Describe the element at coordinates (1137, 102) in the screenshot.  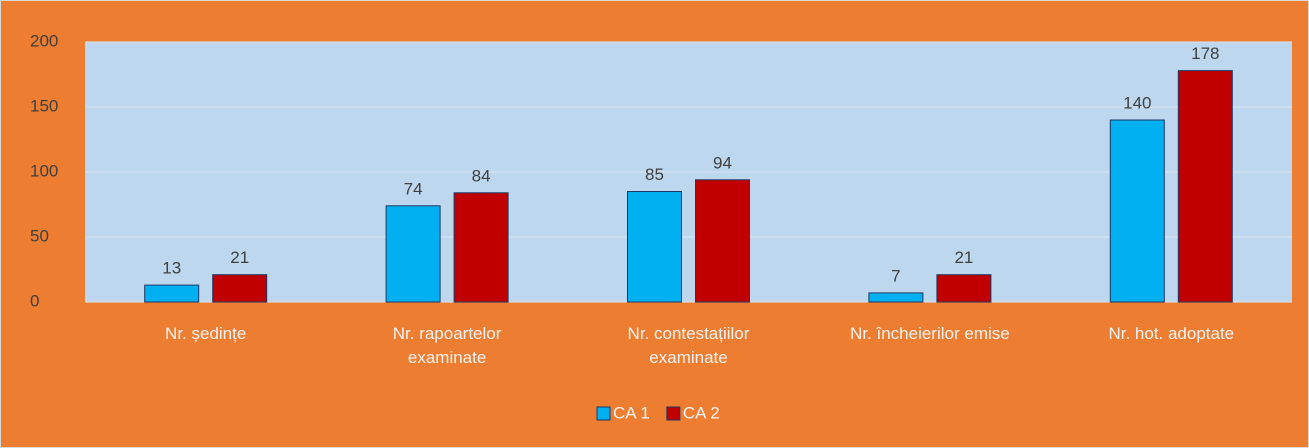
I see `data-label: 140` at that location.